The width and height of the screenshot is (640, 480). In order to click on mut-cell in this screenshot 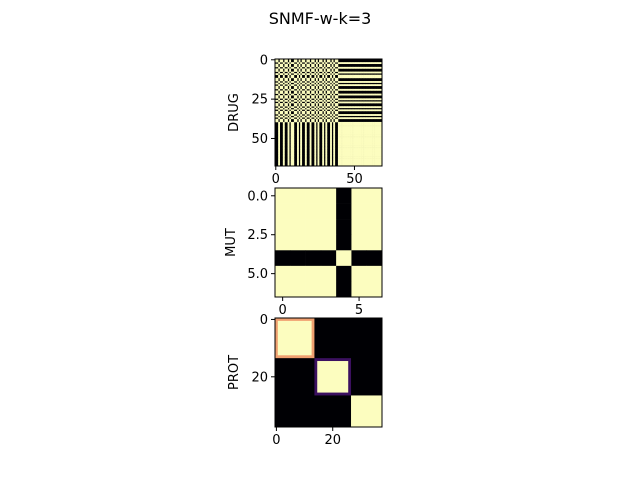, I will do `click(313, 242)`.